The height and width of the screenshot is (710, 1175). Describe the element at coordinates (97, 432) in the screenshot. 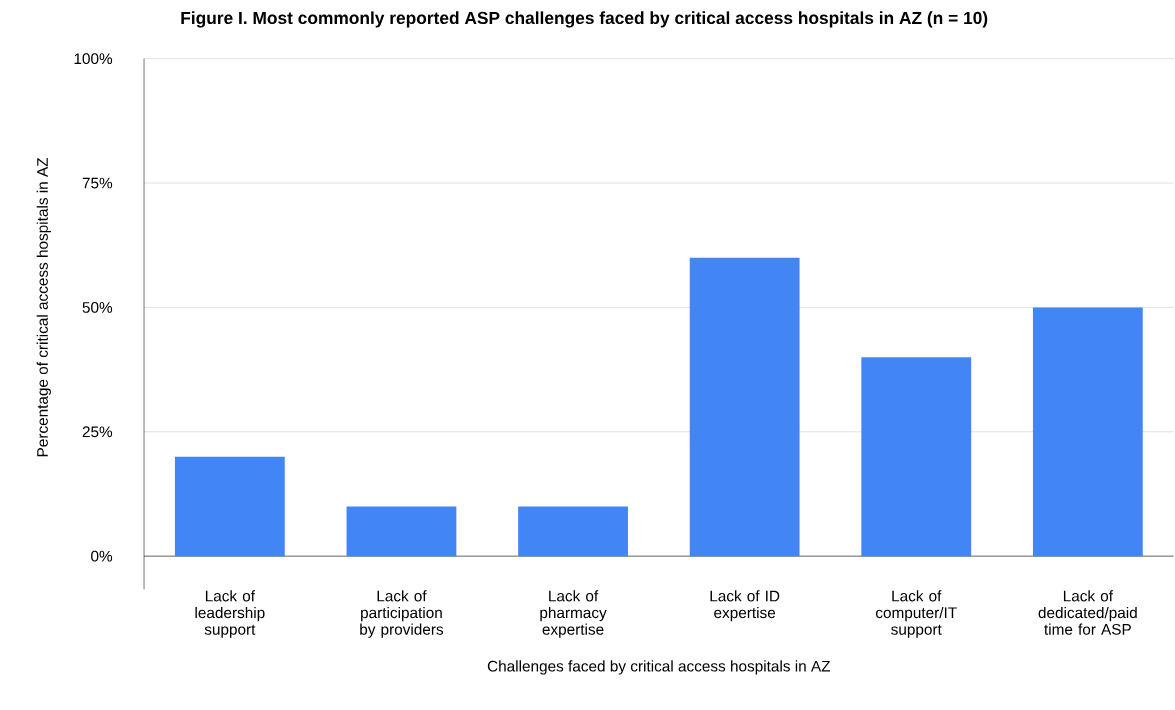

I see `y-tick-label: 25%` at that location.